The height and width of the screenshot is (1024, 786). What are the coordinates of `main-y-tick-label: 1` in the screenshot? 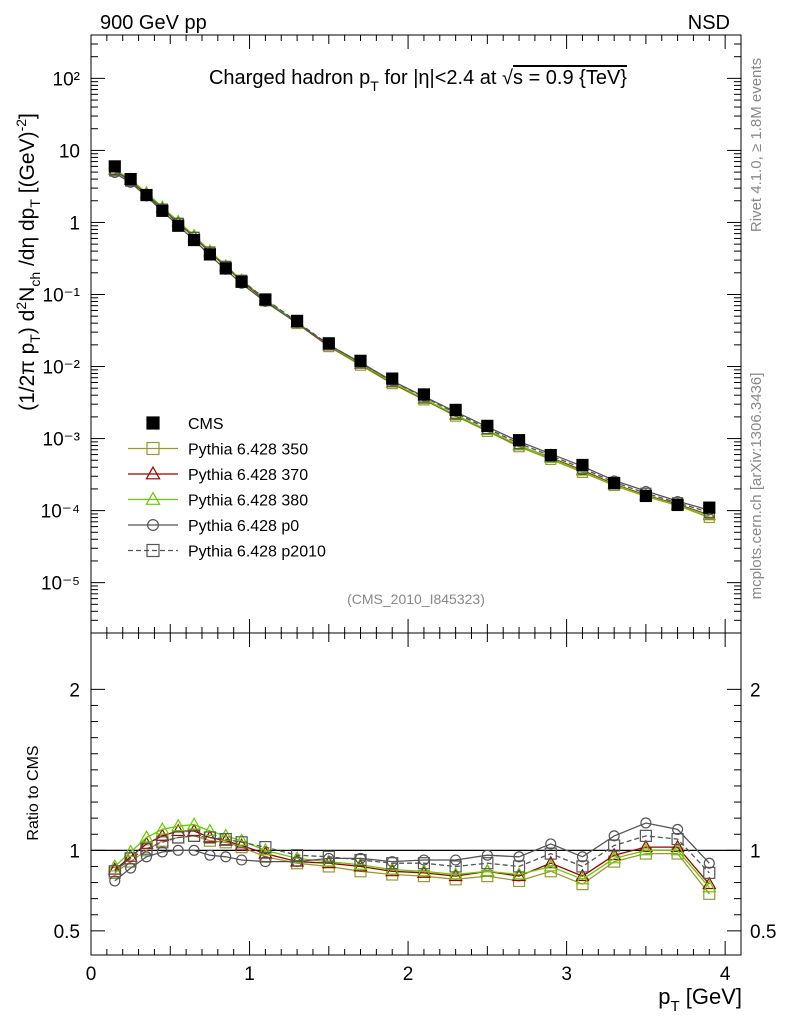 It's located at (74, 223).